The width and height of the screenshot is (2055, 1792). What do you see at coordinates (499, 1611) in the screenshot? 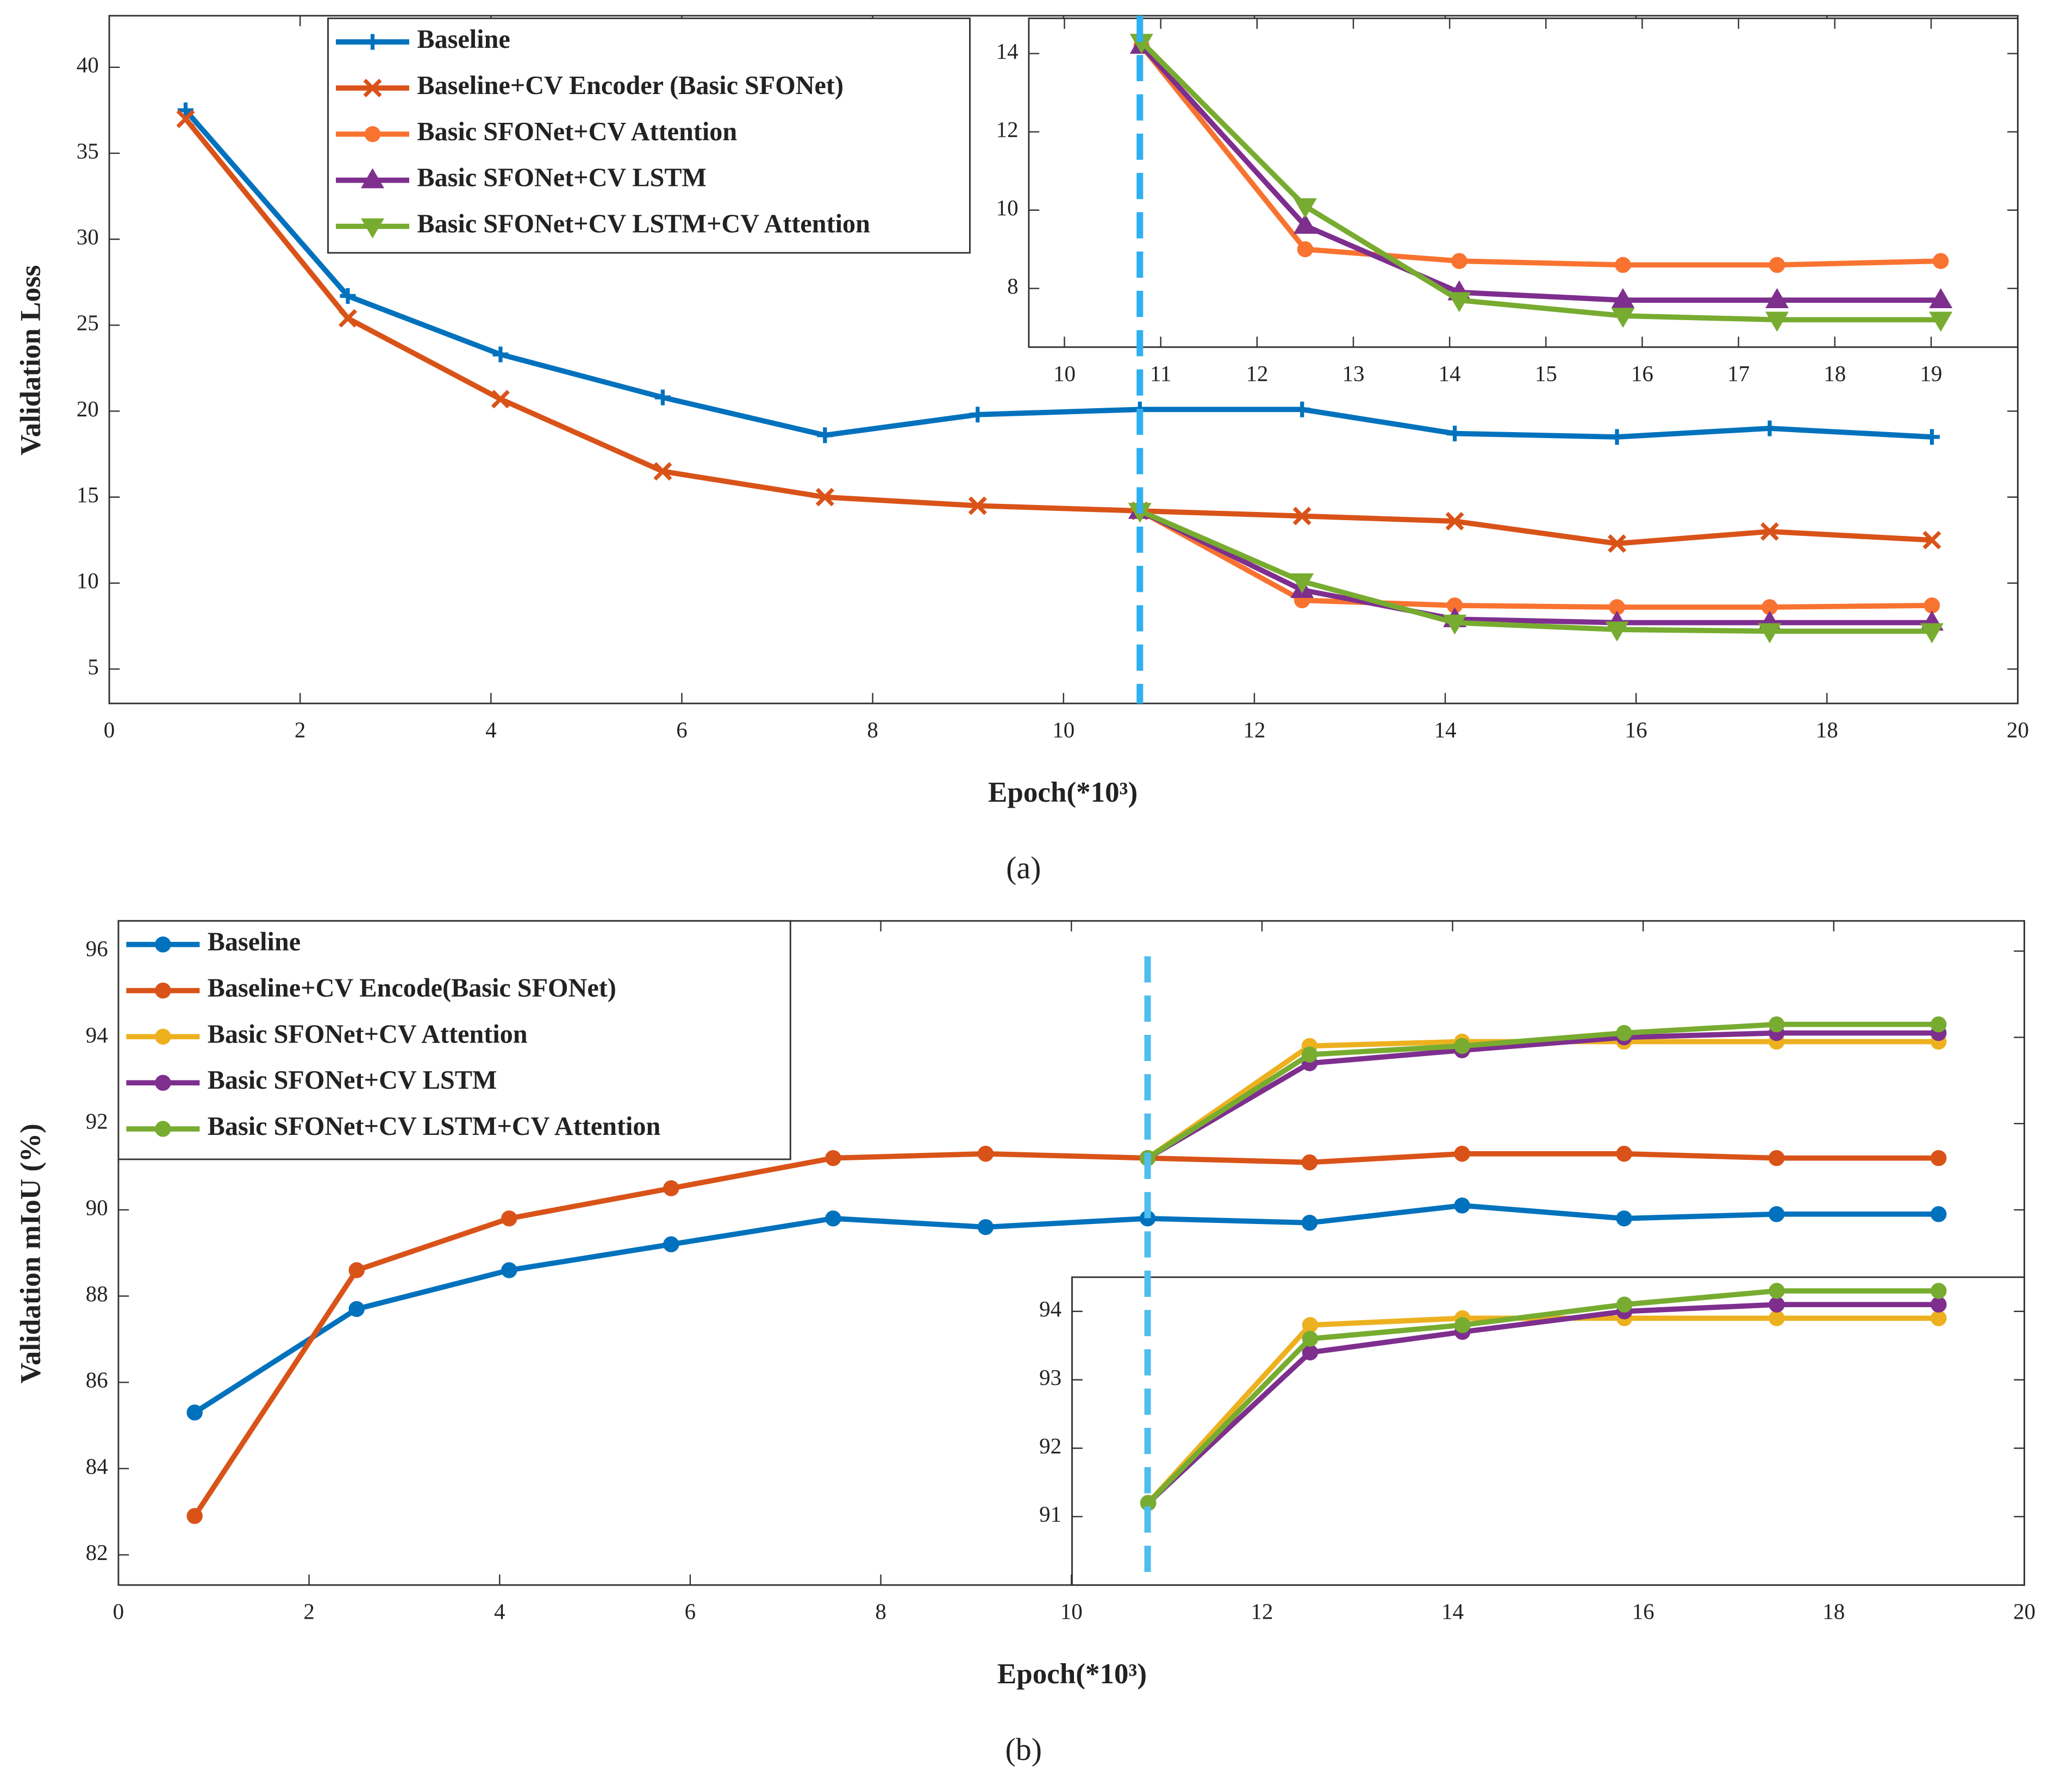
I see `x-tick-label: 4` at bounding box center [499, 1611].